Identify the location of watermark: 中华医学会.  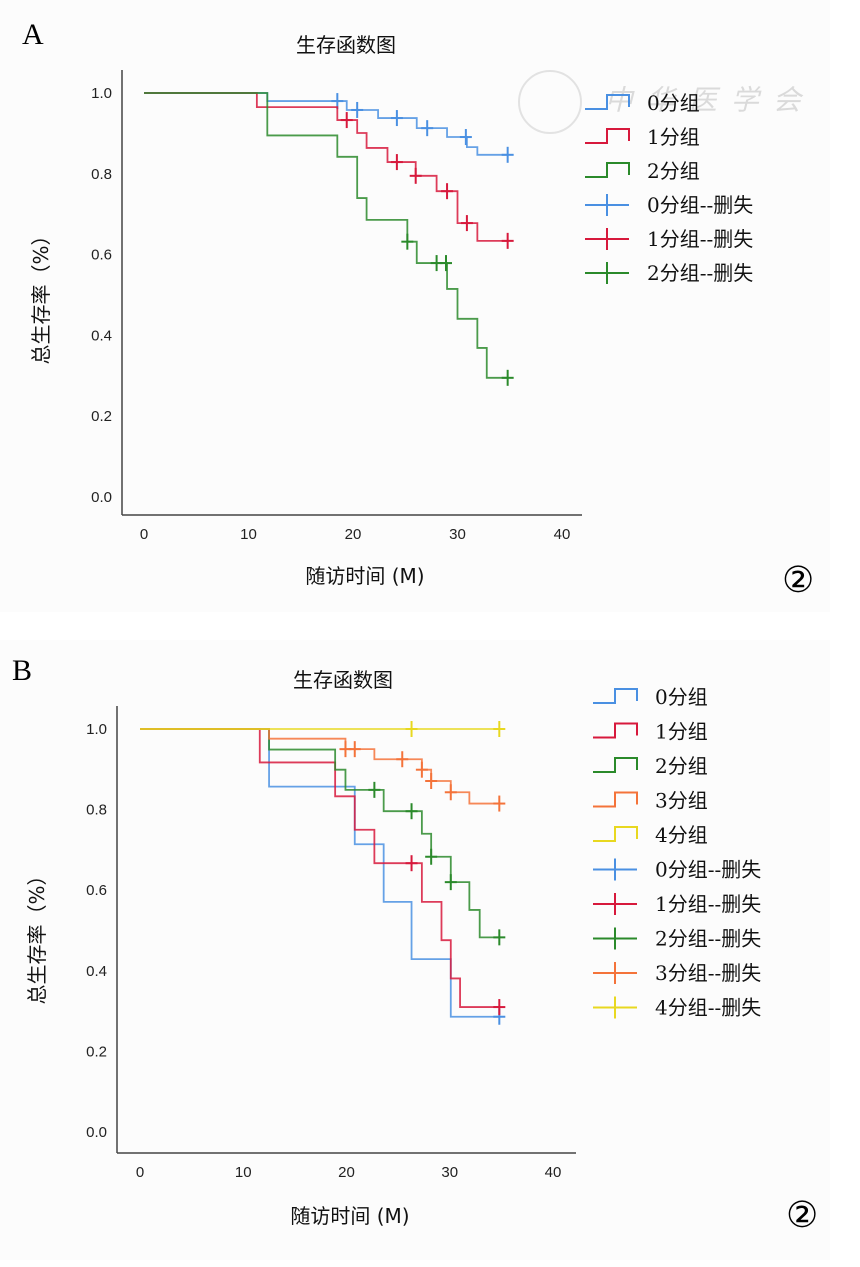
(666, 102).